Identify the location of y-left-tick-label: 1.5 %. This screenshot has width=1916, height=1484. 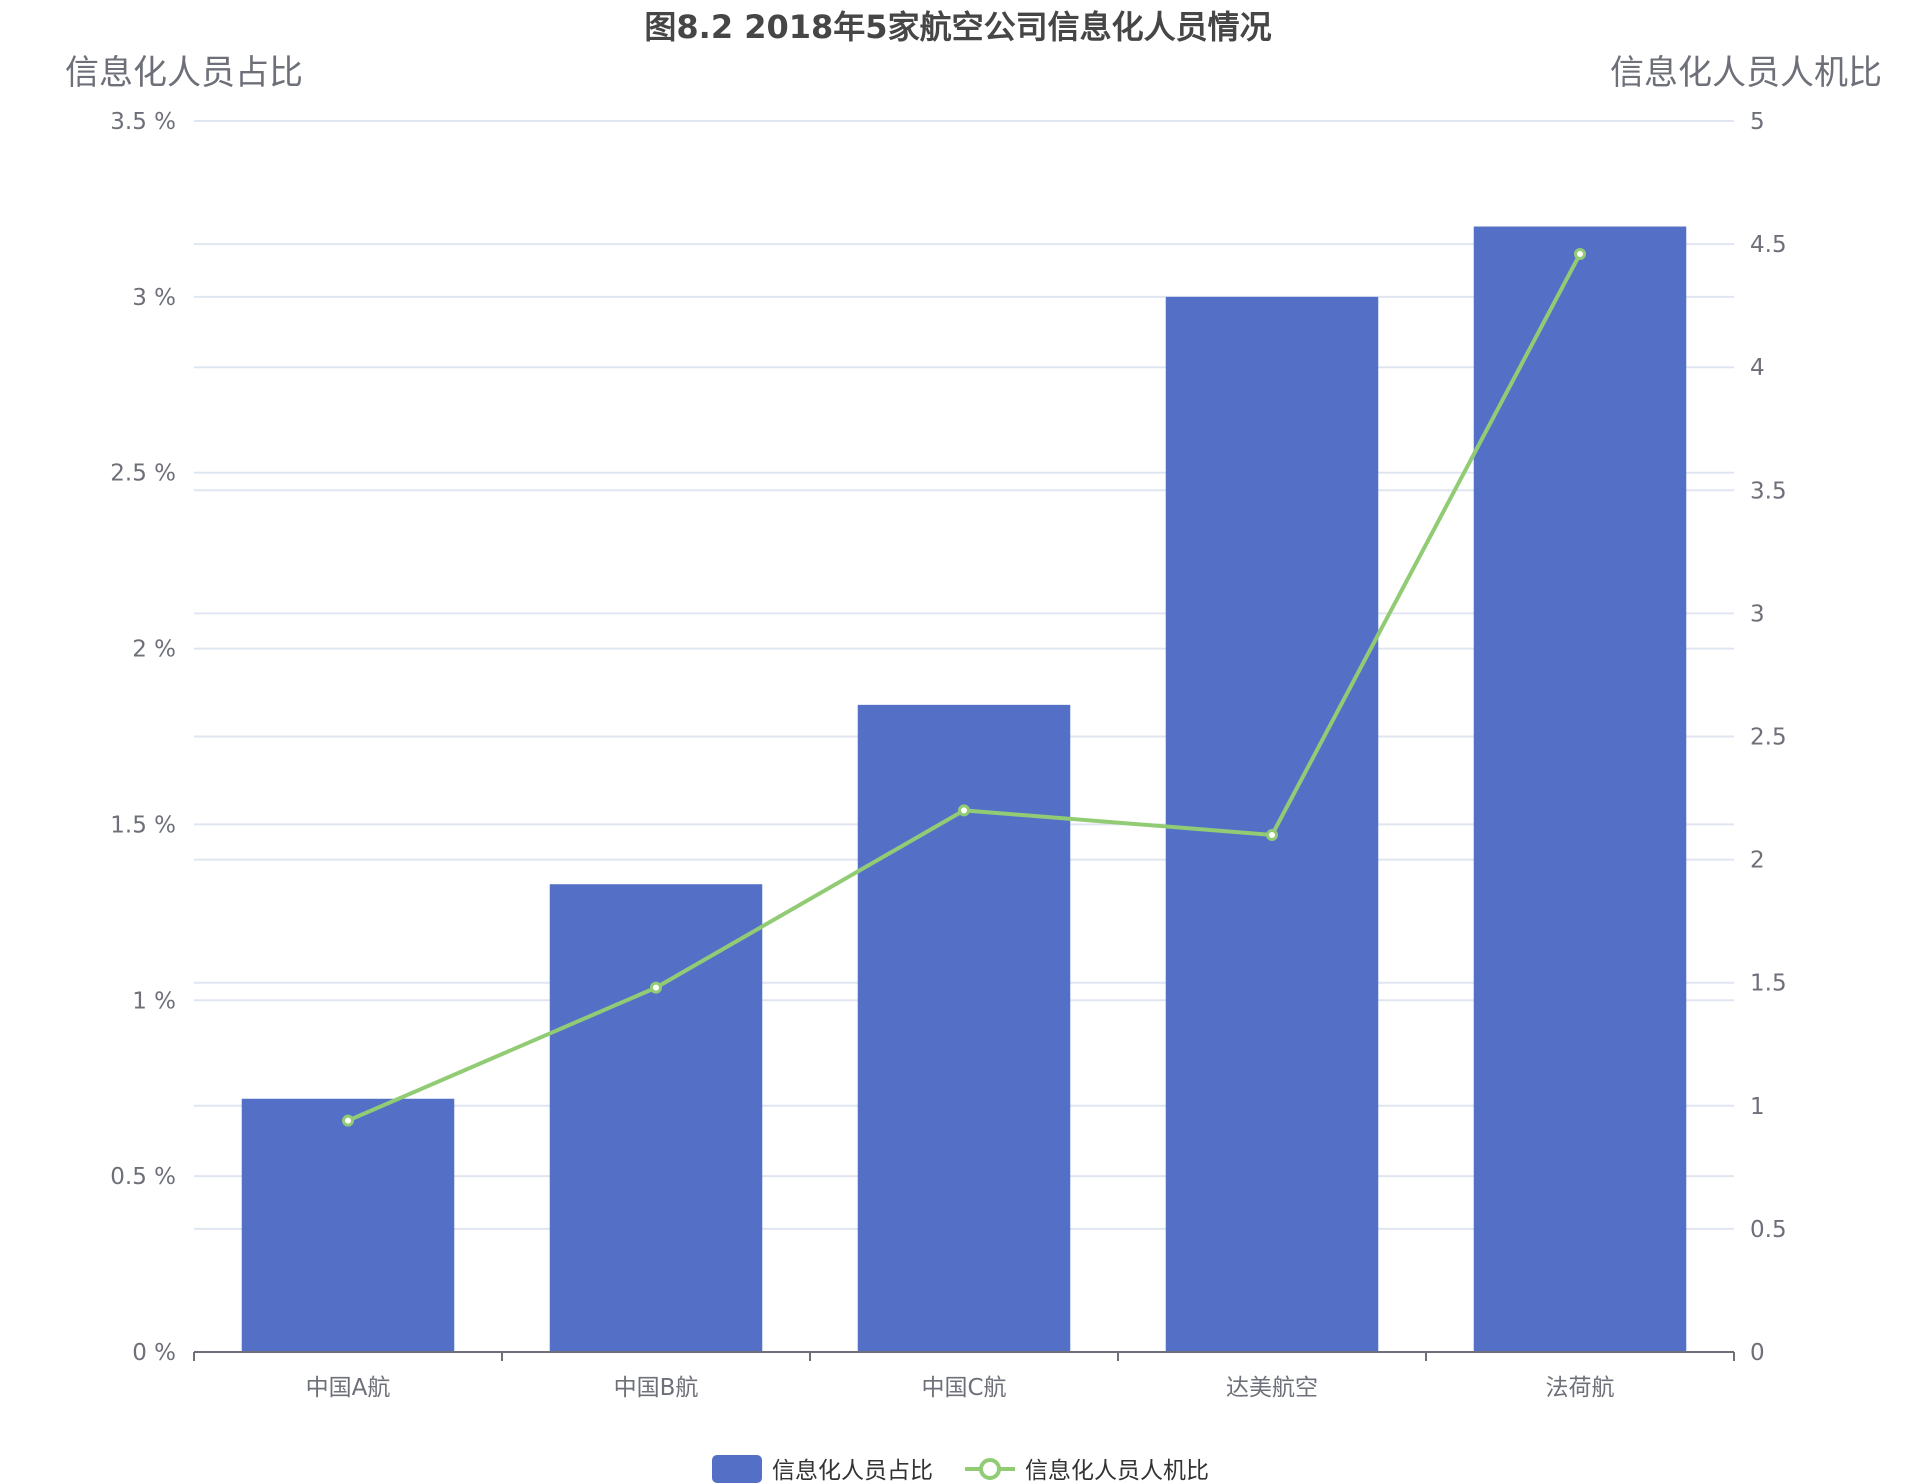
(143, 825).